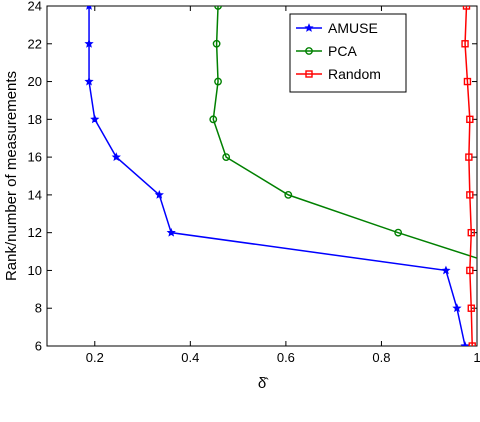 Image resolution: width=480 pixels, height=422 pixels. I want to click on y-tick-label: 22, so click(35, 43).